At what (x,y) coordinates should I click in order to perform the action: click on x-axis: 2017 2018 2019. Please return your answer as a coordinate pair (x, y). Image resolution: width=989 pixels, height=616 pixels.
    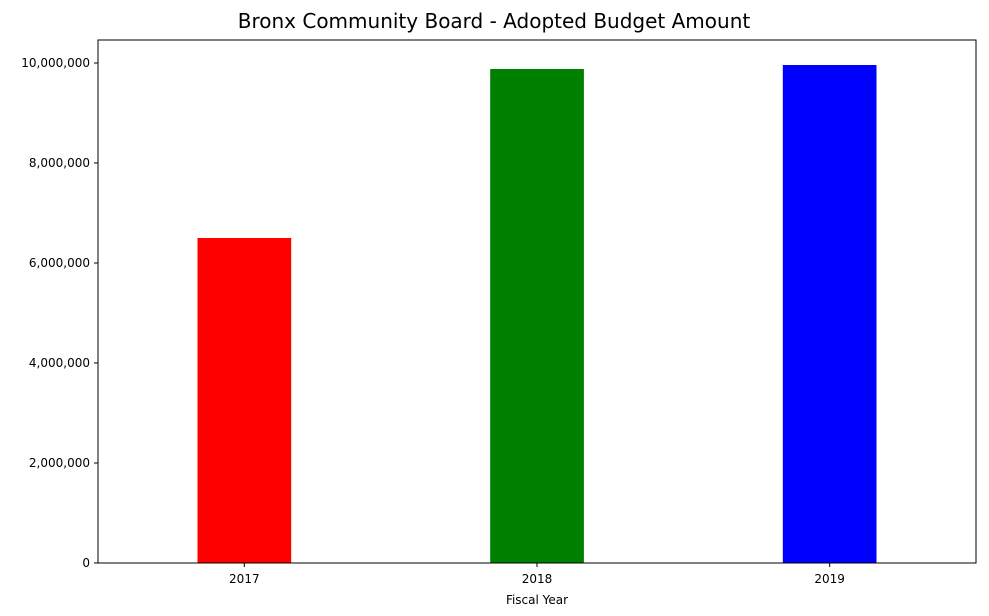
    Looking at the image, I should click on (537, 574).